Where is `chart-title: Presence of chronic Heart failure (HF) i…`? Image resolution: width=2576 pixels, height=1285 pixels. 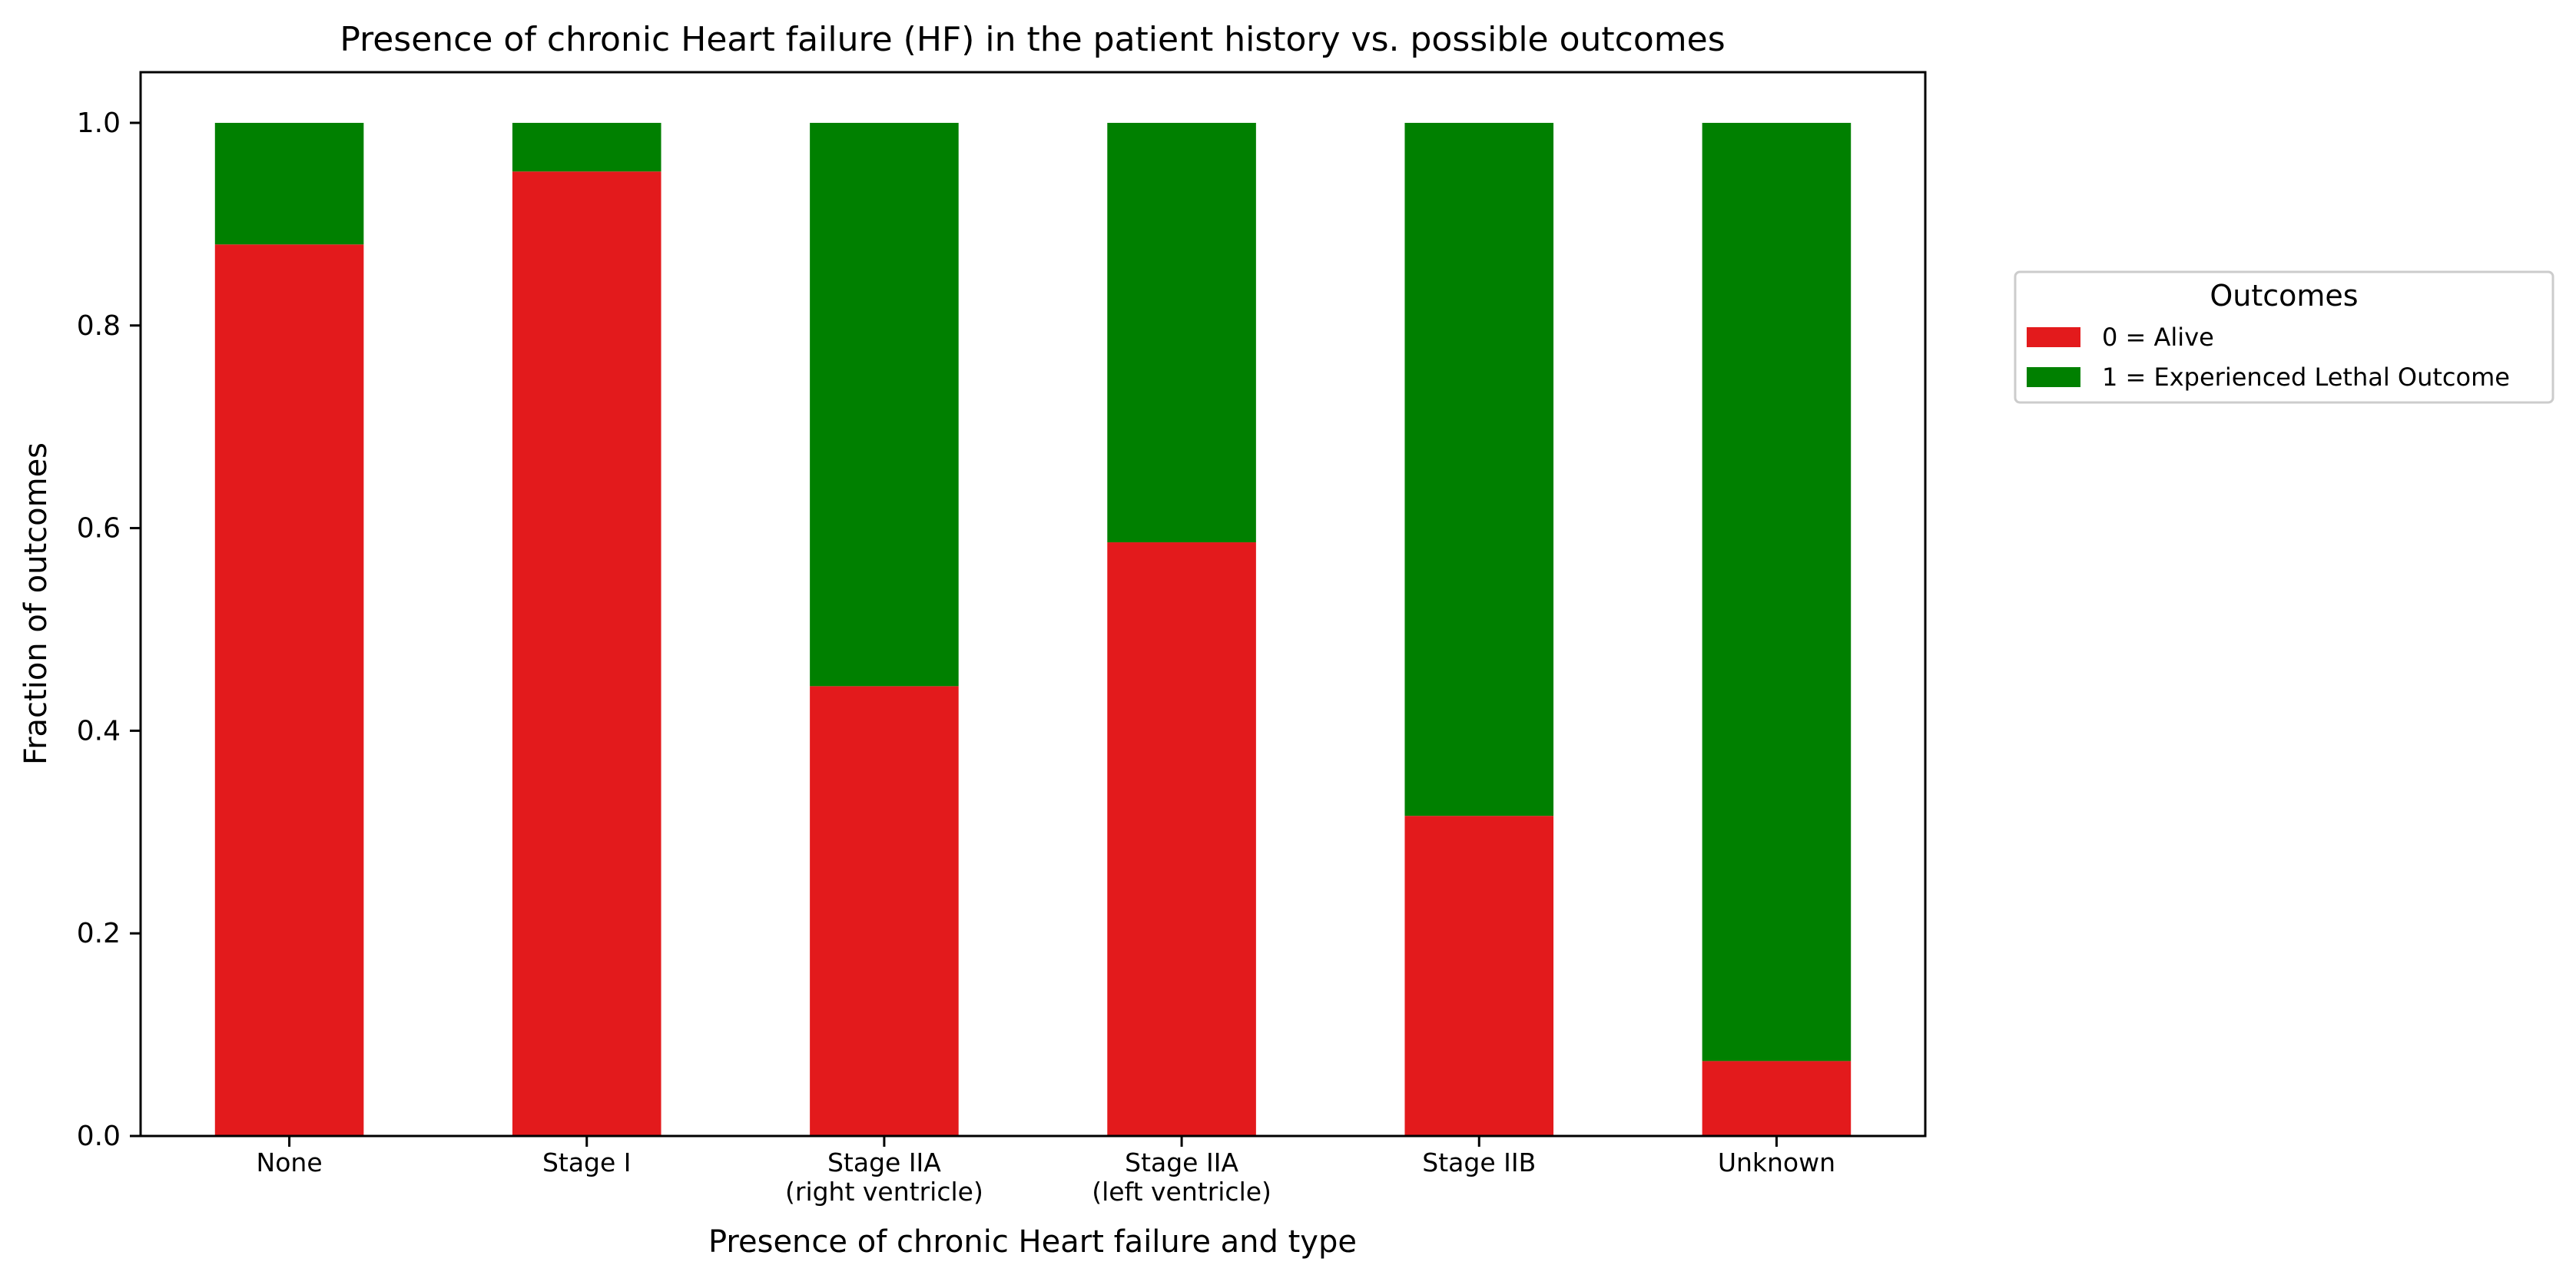
chart-title: Presence of chronic Heart failure (HF) i… is located at coordinates (1032, 39).